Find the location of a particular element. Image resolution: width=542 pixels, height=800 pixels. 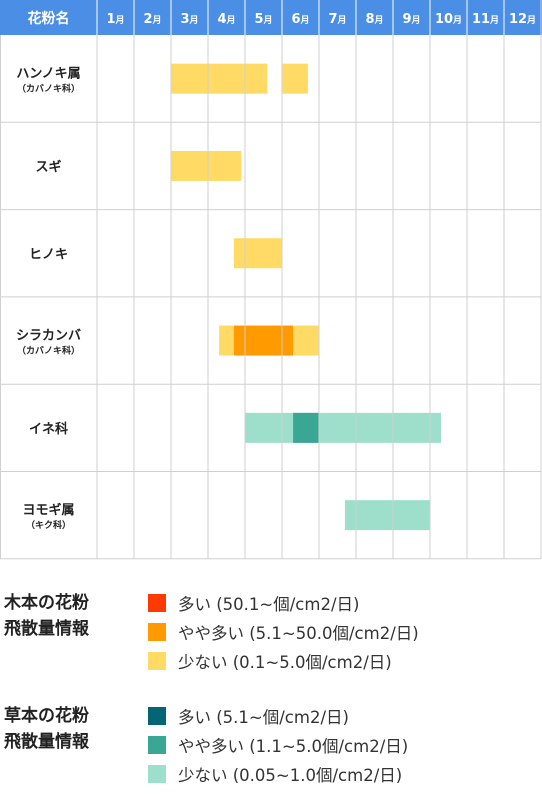

row-label: ヒノキ is located at coordinates (48, 254).